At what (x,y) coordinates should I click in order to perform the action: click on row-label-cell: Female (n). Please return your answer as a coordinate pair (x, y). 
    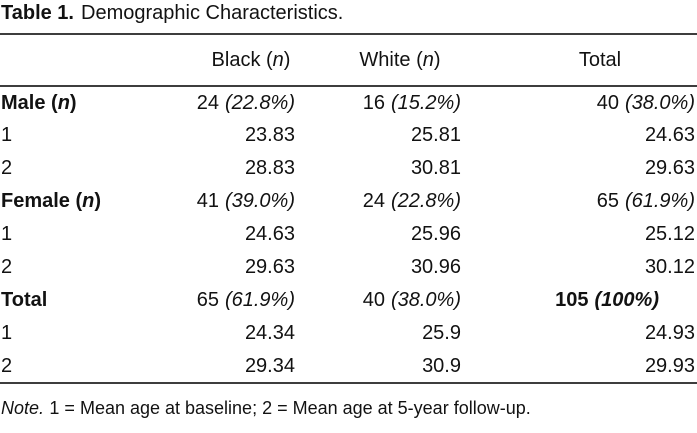
    Looking at the image, I should click on (82, 201).